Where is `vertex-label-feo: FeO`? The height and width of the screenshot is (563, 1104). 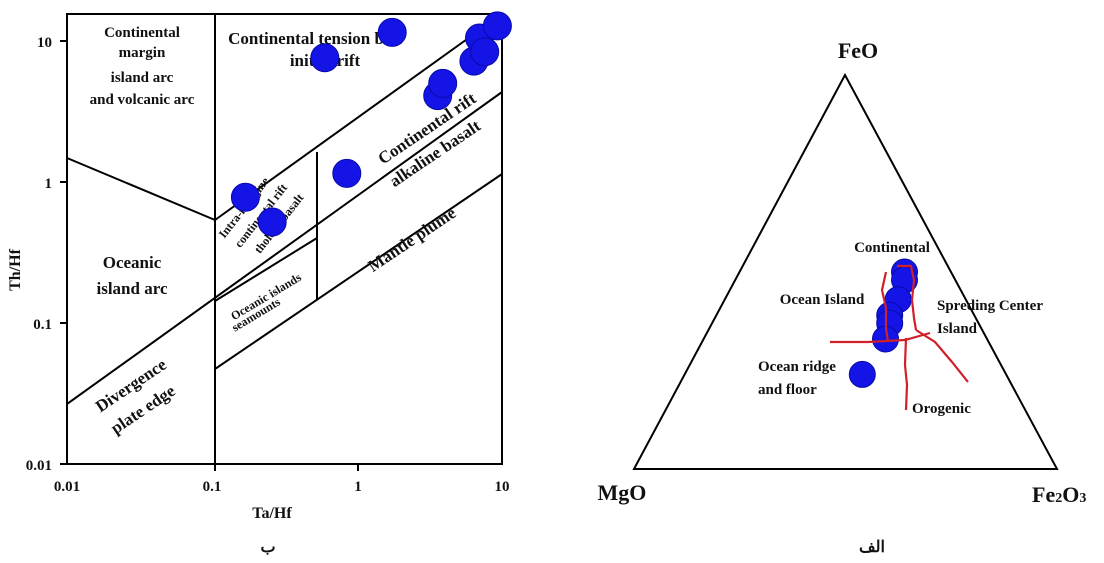
vertex-label-feo: FeO is located at coordinates (858, 50).